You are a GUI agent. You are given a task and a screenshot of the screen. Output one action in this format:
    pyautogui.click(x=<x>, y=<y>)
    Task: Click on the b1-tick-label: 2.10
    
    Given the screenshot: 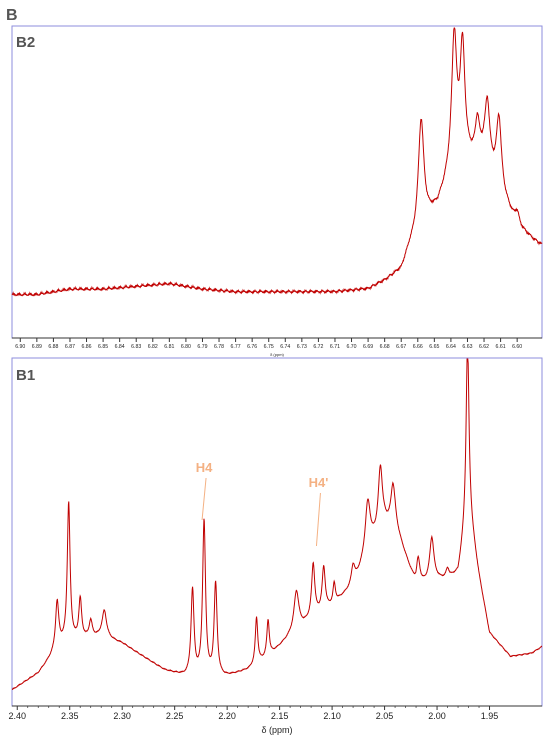 What is the action you would take?
    pyautogui.click(x=332, y=716)
    